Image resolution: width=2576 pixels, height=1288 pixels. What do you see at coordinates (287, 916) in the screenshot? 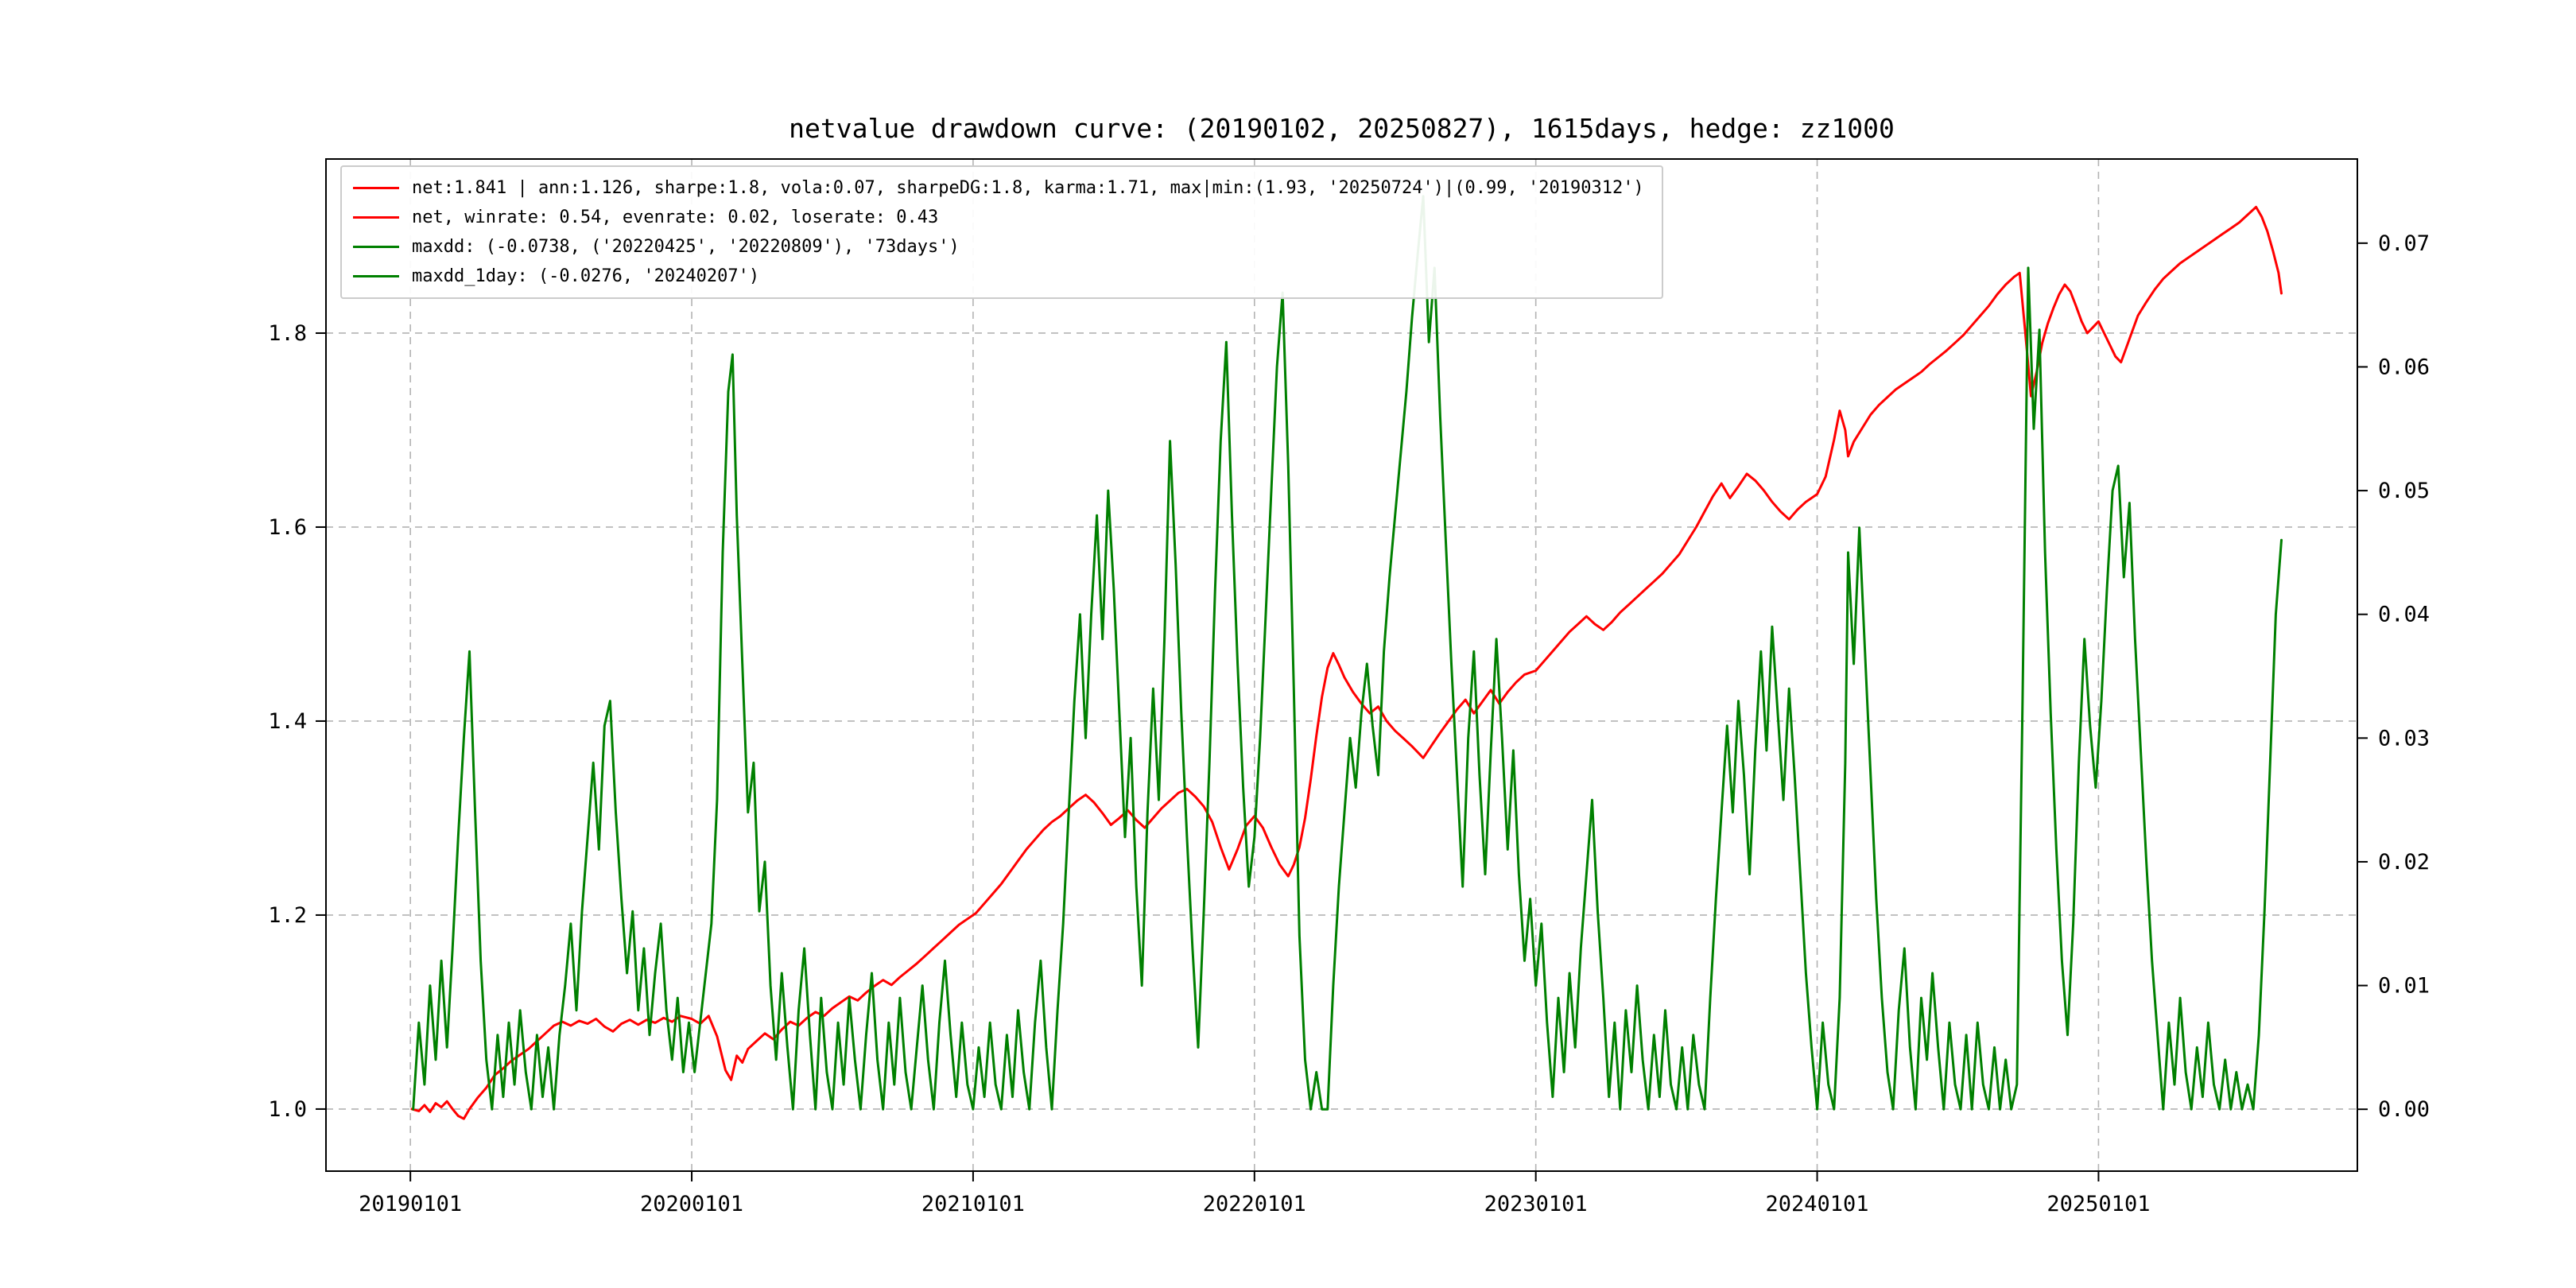
I see `y-left-tick-label: 1.2` at bounding box center [287, 916].